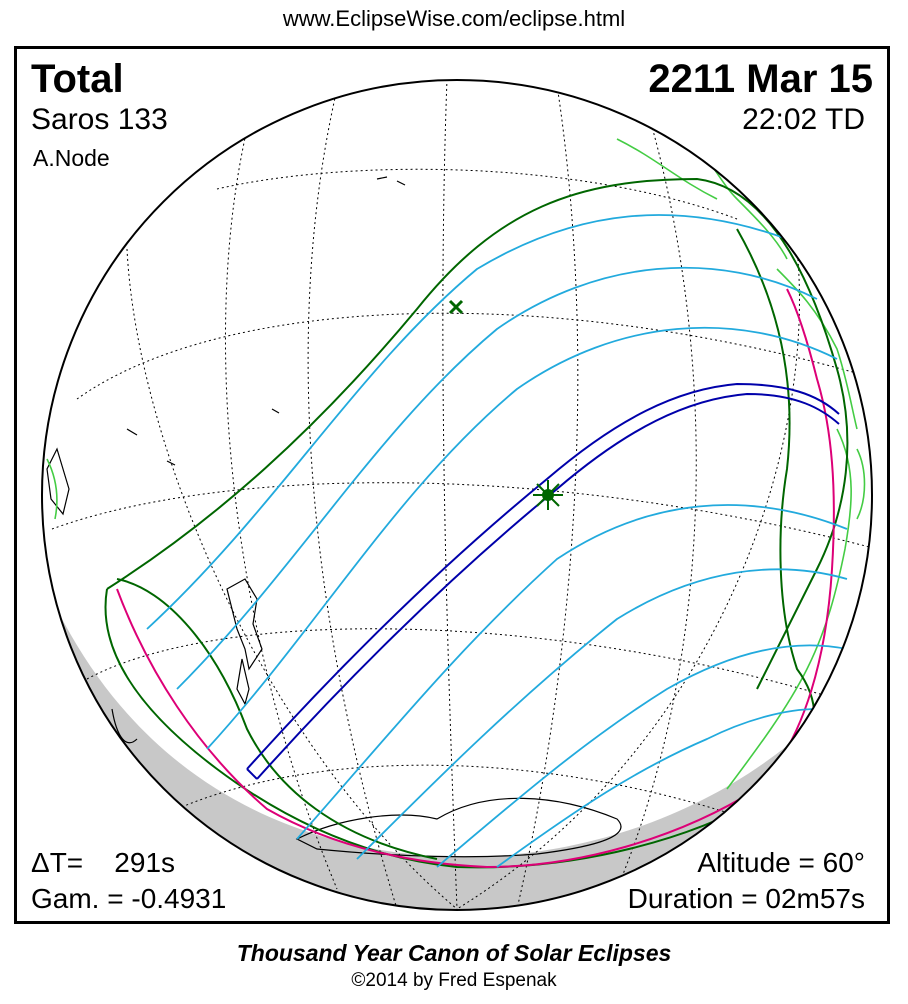  Describe the element at coordinates (803, 119) in the screenshot. I see `eclipse-time: 22:02 TD` at that location.